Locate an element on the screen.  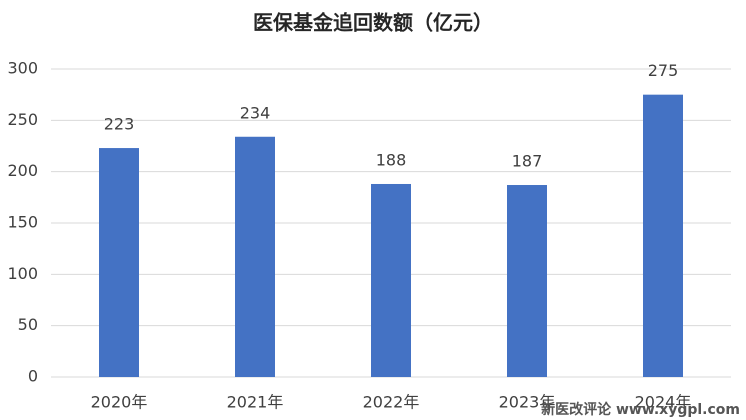
watermark: 新医改评论 www.xygpl.com is located at coordinates (640, 409).